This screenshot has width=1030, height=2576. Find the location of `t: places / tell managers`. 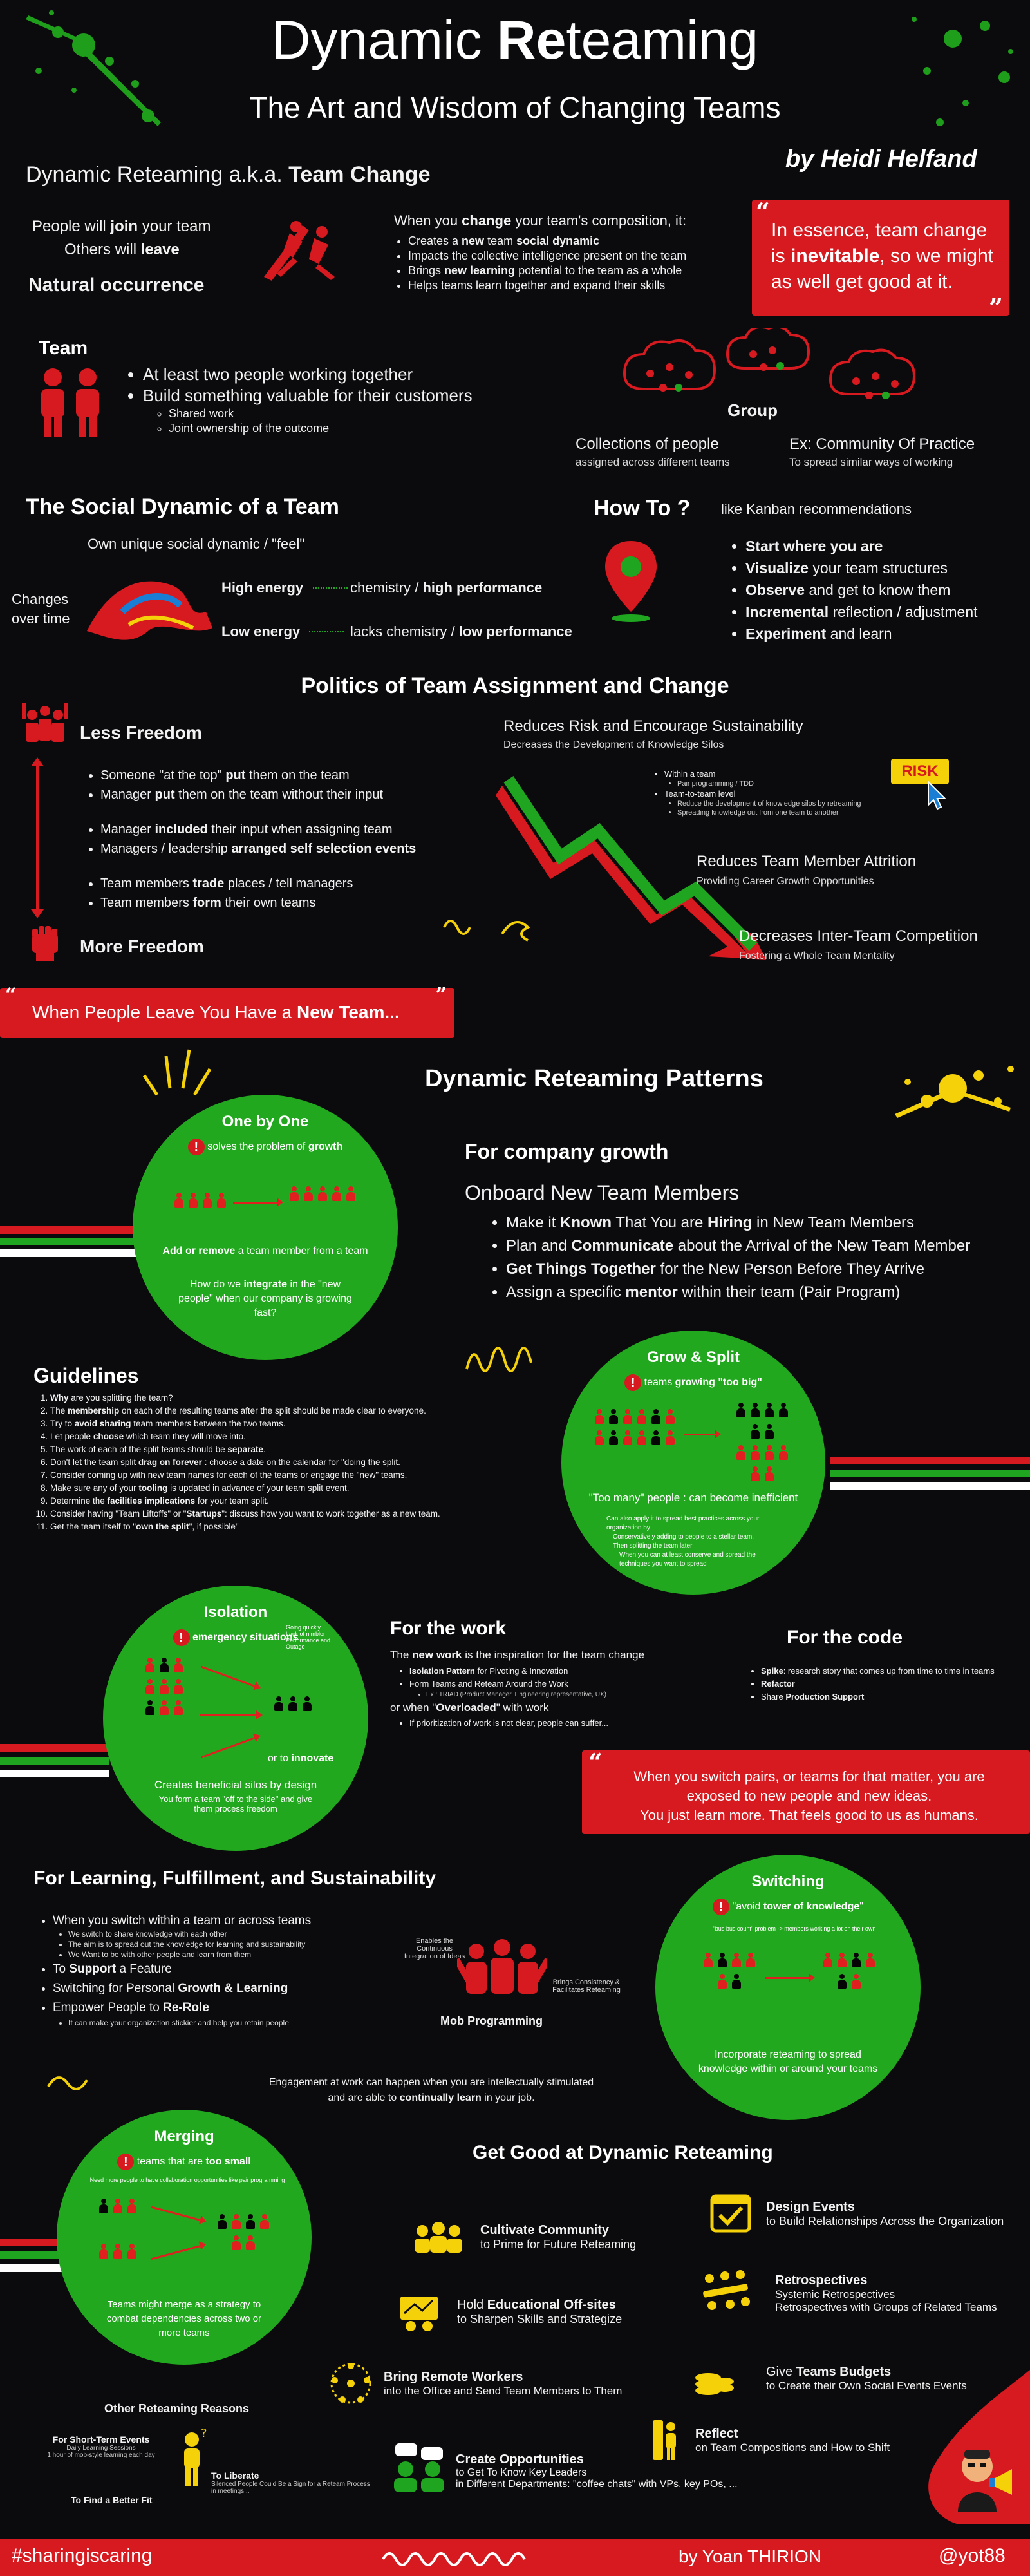

t: places / tell managers is located at coordinates (288, 883).